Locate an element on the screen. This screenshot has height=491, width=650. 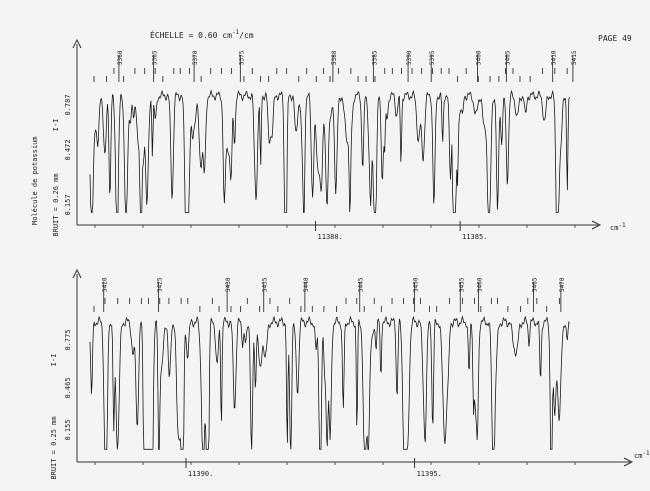
molecule-label: Molécule de potassium is located at coordinates (35, 180).